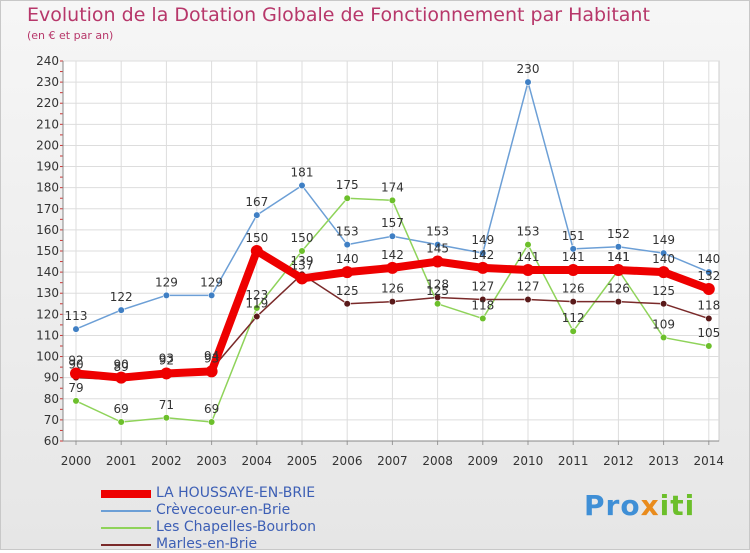 The width and height of the screenshot is (750, 553). What do you see at coordinates (663, 461) in the screenshot?
I see `x-tick-label: 2013` at bounding box center [663, 461].